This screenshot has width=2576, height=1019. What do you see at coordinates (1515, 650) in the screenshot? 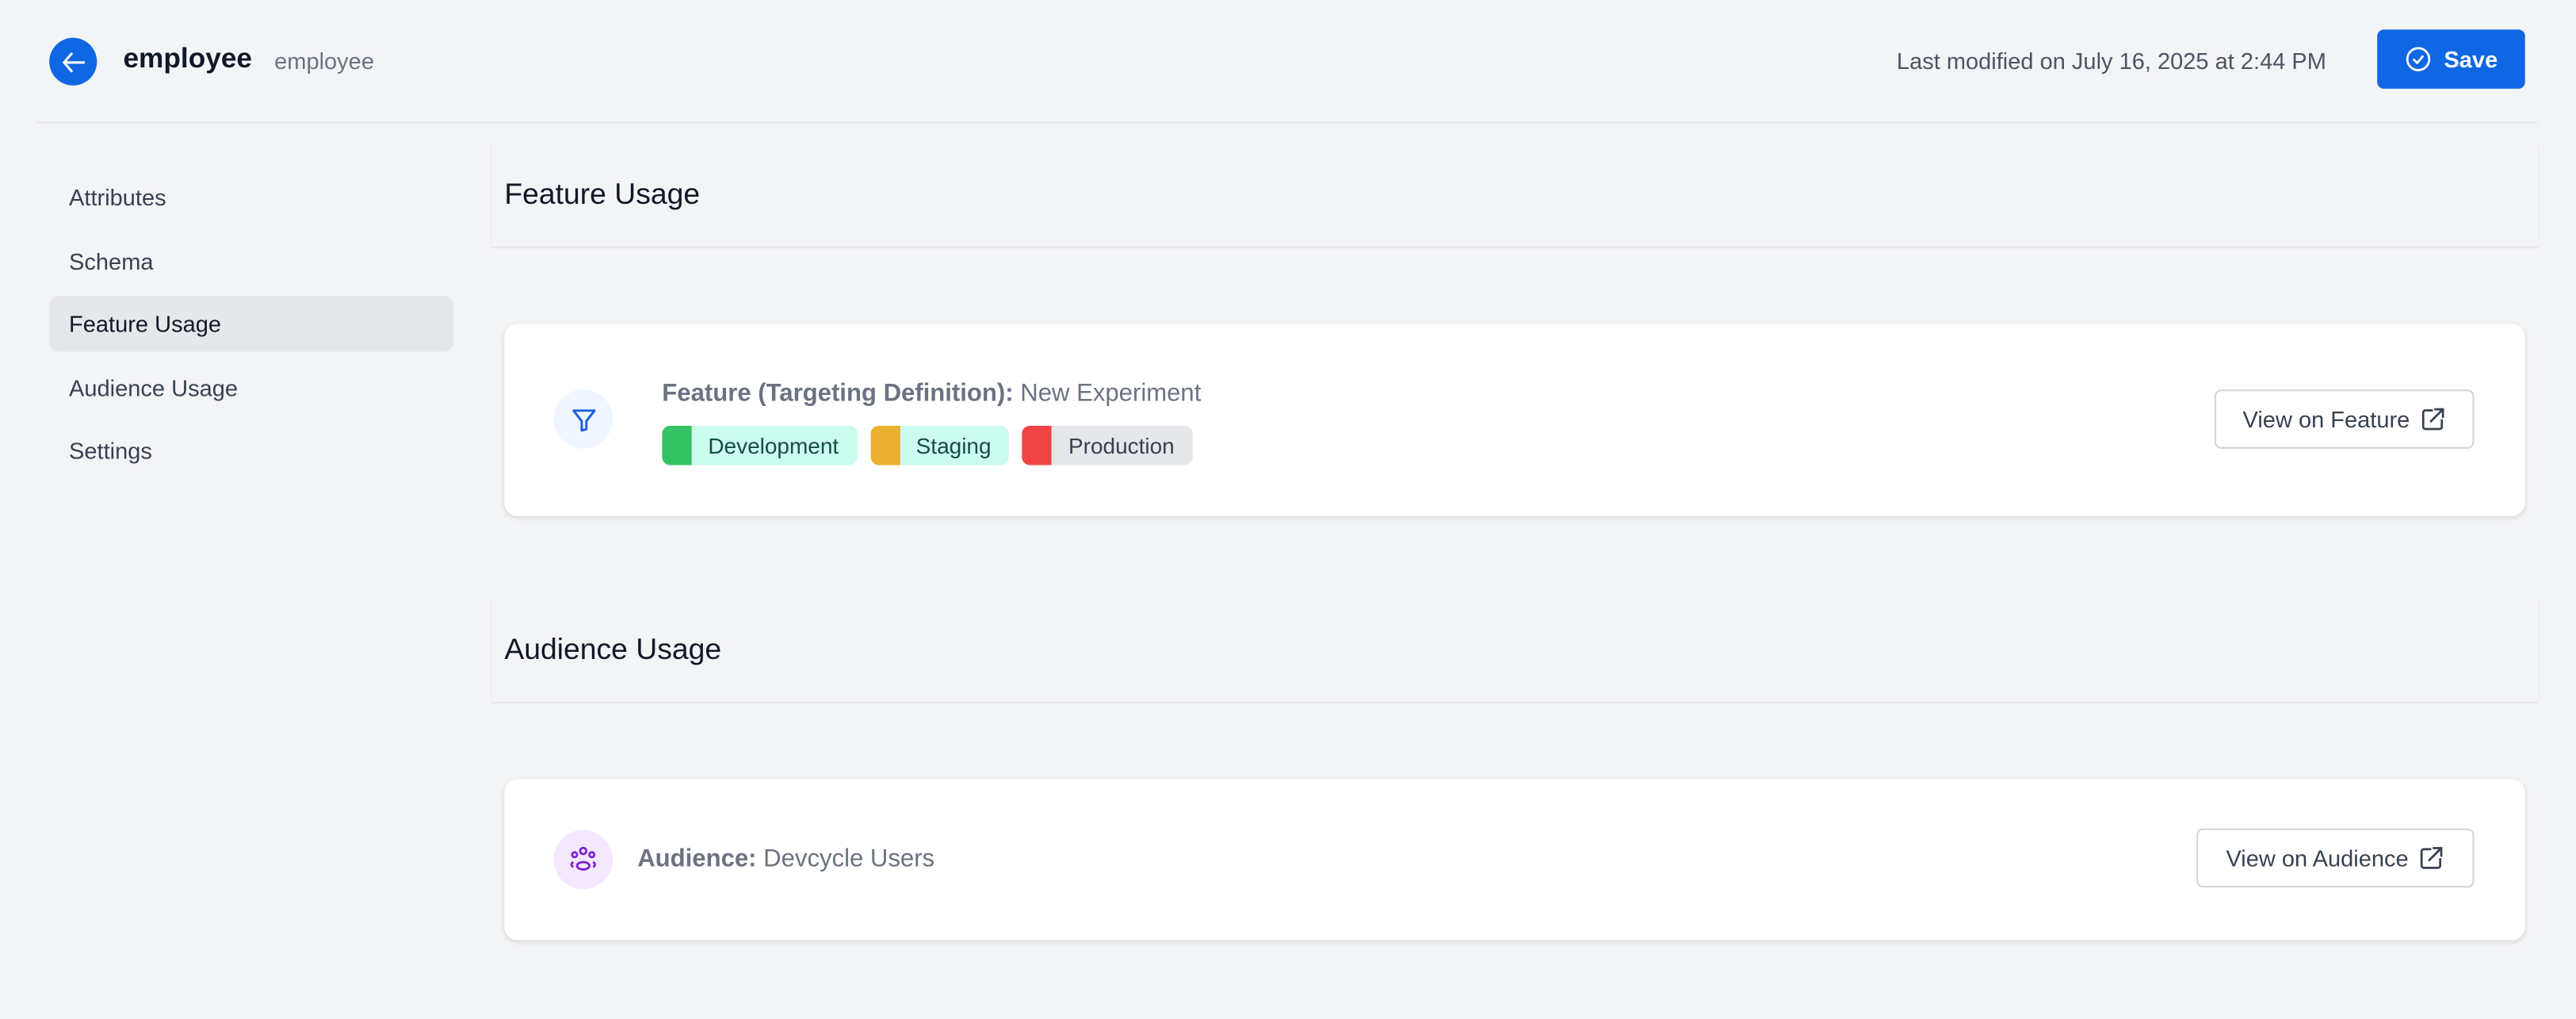
I see `audience-usage-heading: Audience Usage` at bounding box center [1515, 650].